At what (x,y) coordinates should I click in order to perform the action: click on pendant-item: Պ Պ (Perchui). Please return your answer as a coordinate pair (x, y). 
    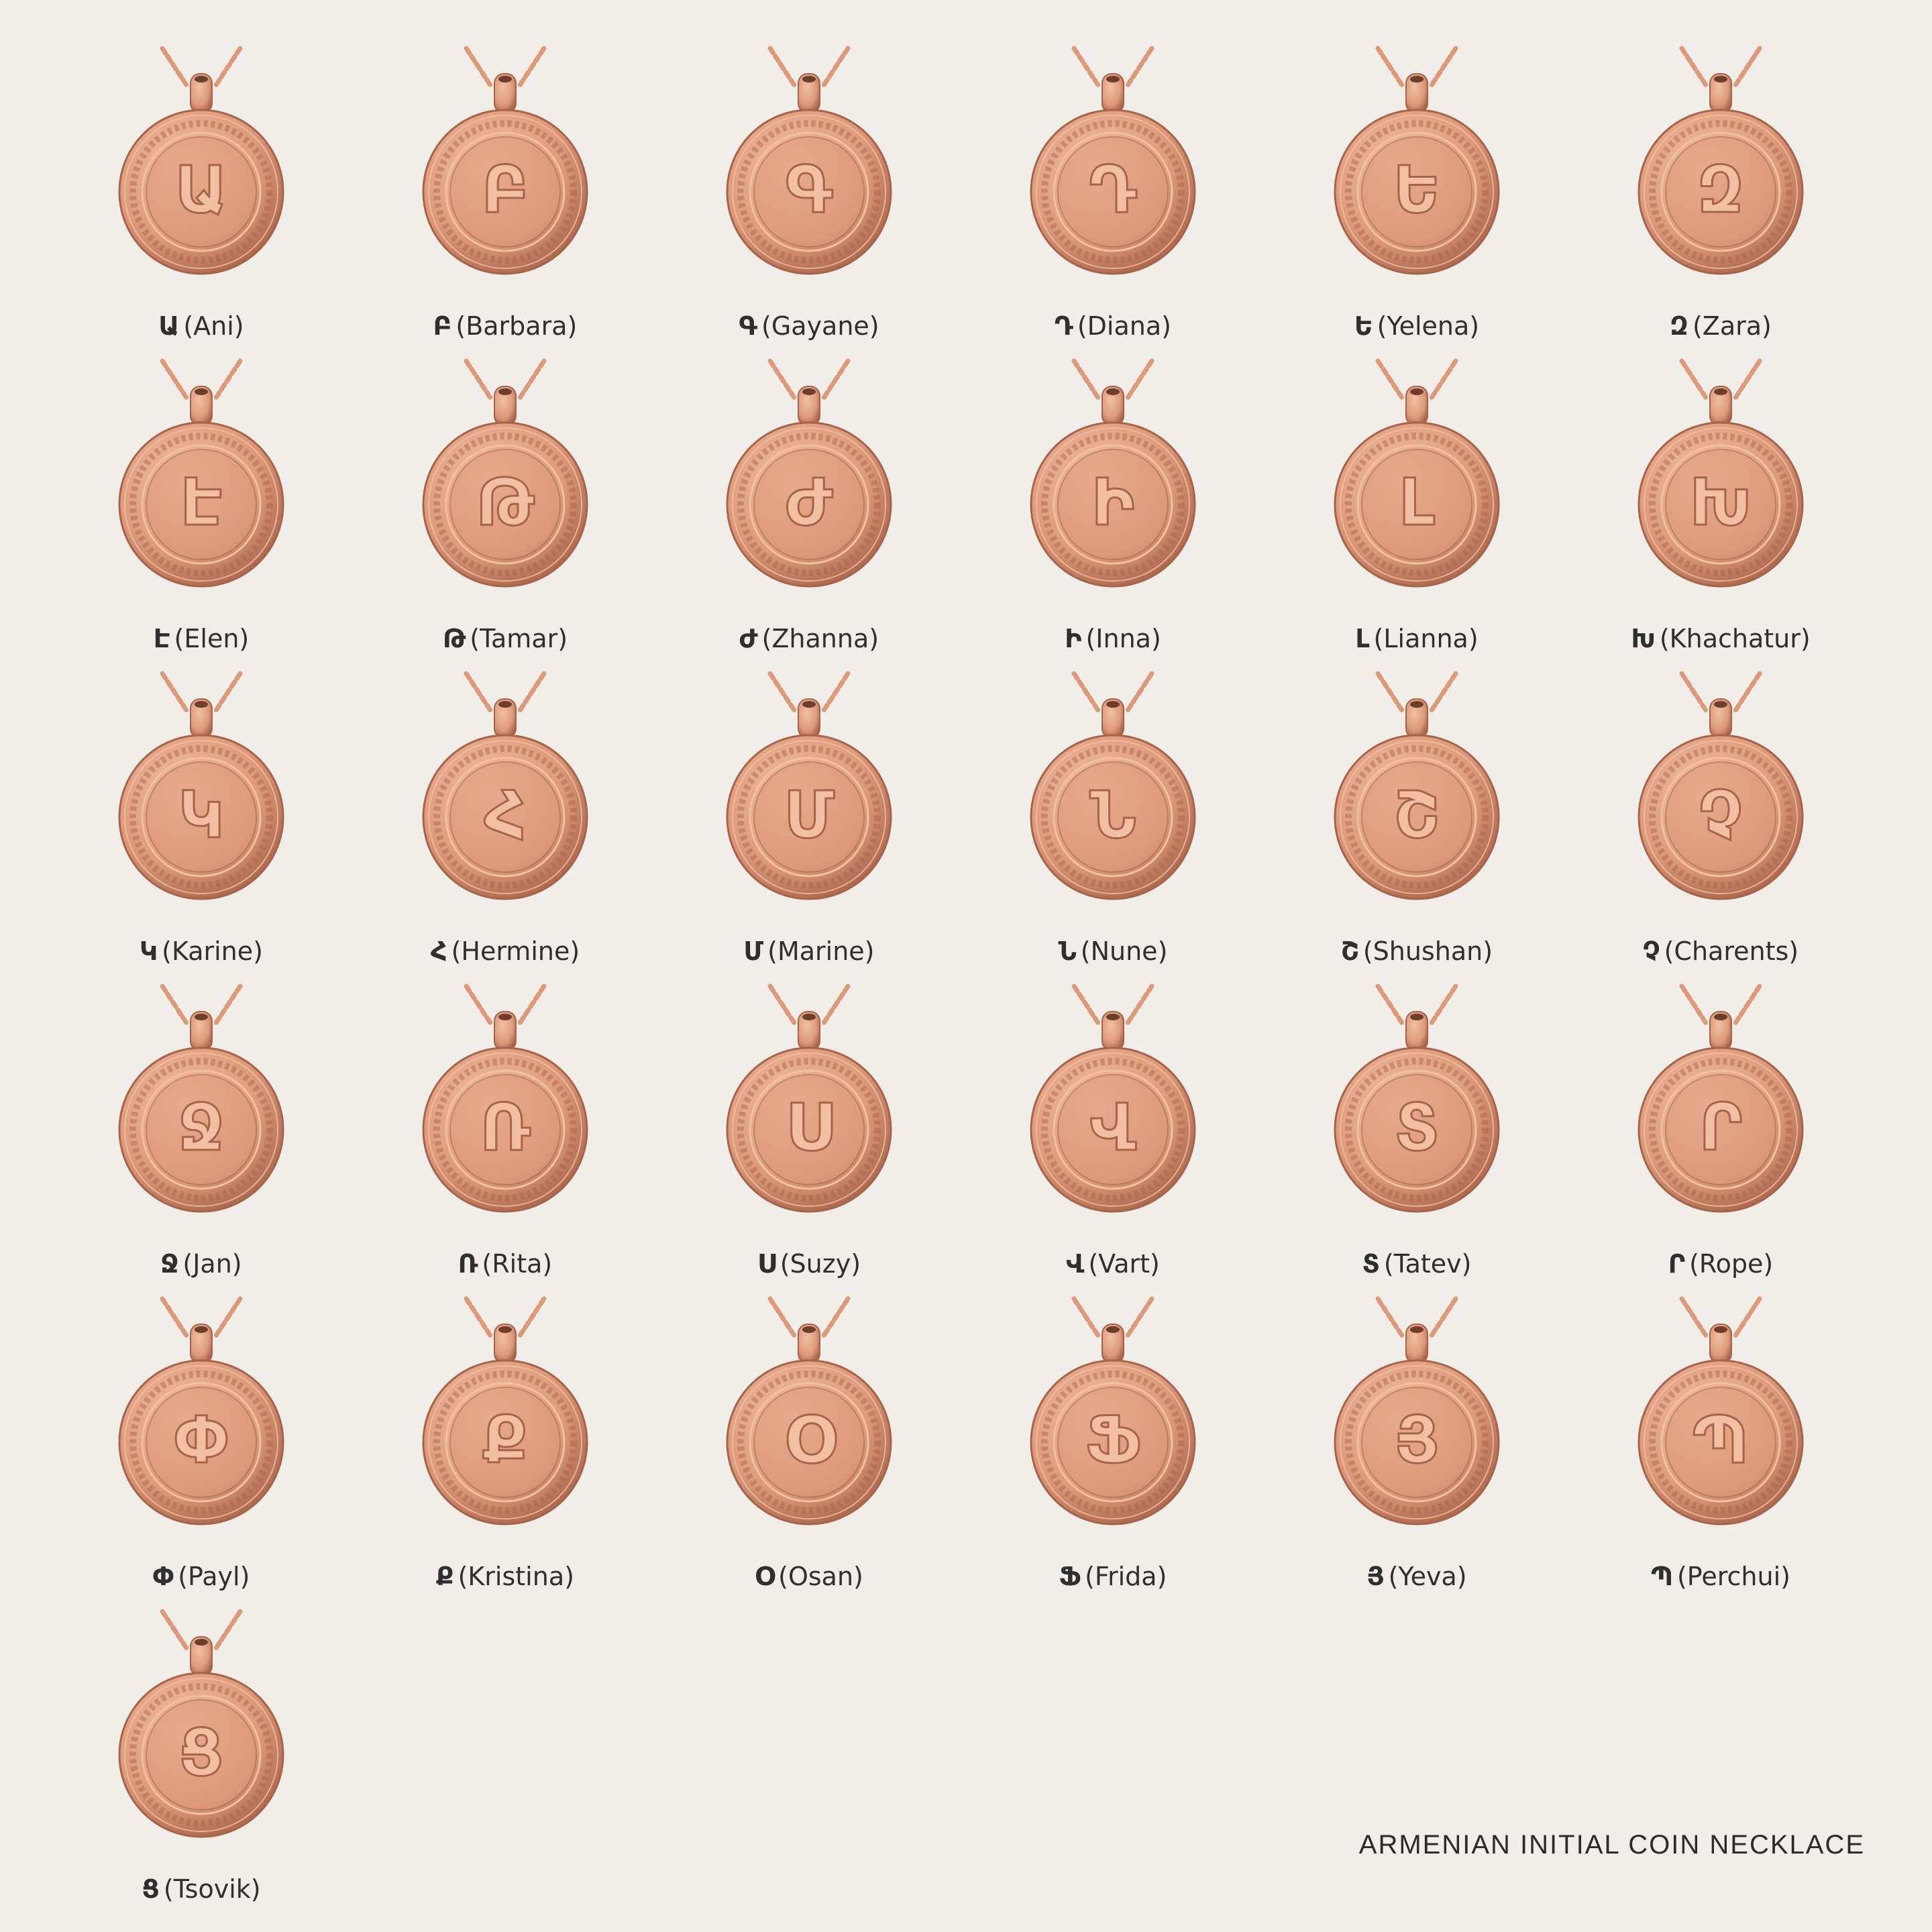
    Looking at the image, I should click on (1720, 1449).